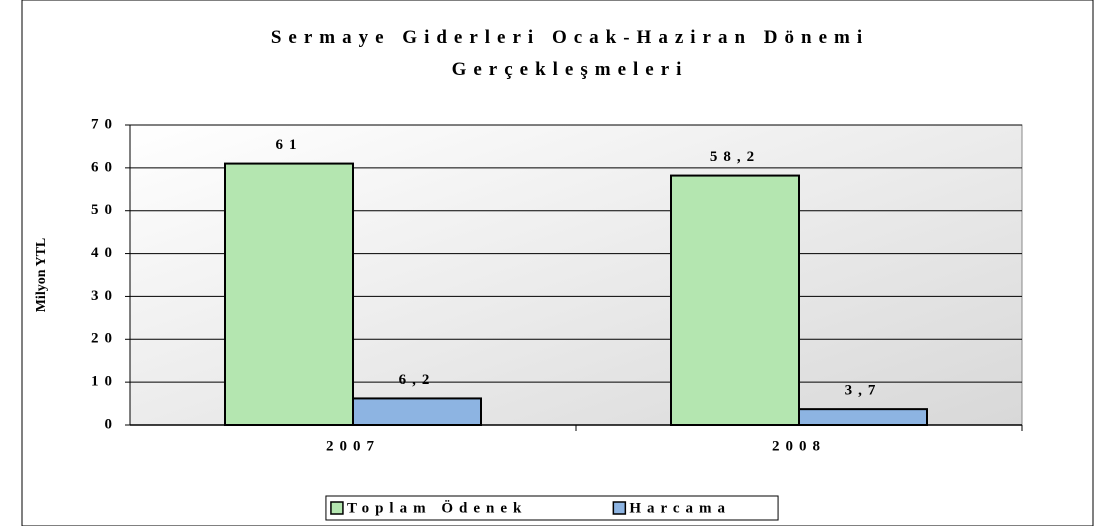 This screenshot has height=526, width=1094. What do you see at coordinates (799, 446) in the screenshot?
I see `x-tick-label: 2008` at bounding box center [799, 446].